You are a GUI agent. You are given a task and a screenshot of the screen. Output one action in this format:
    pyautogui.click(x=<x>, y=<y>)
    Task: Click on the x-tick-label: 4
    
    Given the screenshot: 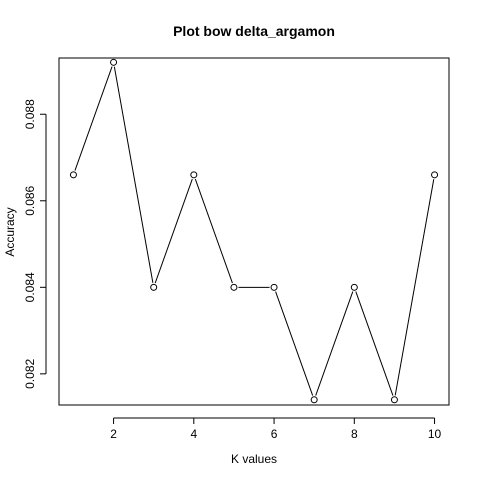 What is the action you would take?
    pyautogui.click(x=193, y=434)
    